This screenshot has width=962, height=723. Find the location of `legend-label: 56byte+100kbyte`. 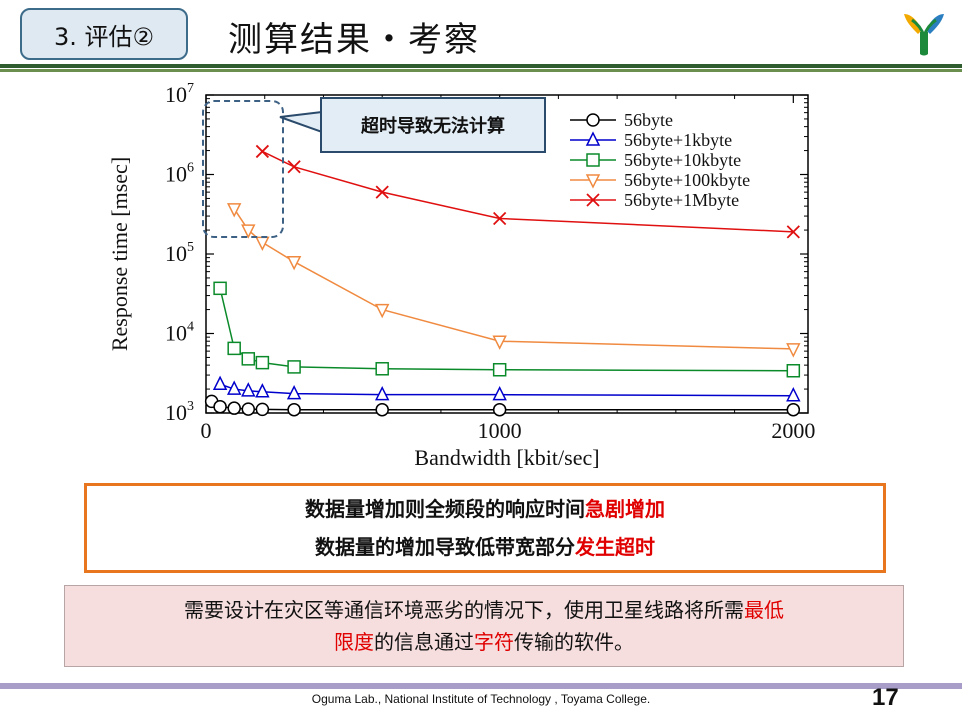

legend-label: 56byte+100kbyte is located at coordinates (687, 180).